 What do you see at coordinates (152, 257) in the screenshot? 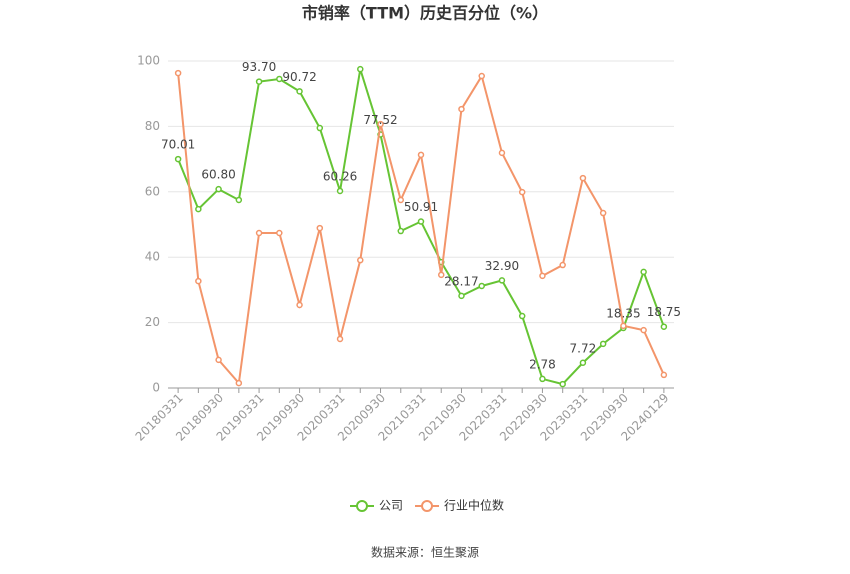
I see `y-tick-label: 40` at bounding box center [152, 257].